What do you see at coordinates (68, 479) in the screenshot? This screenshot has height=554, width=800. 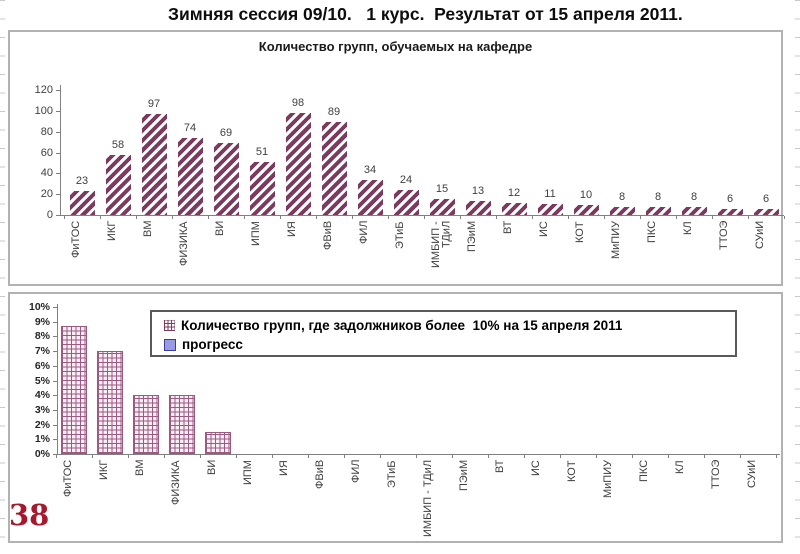 I see `category-label: ФиТОС` at bounding box center [68, 479].